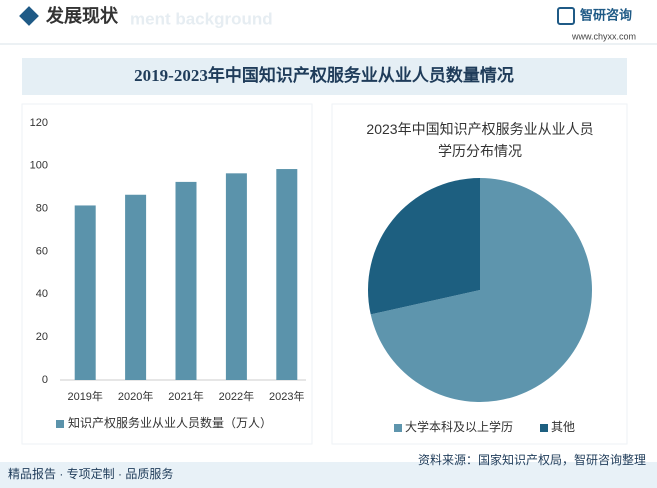 This screenshot has width=657, height=488. Describe the element at coordinates (480, 140) in the screenshot. I see `pie-title: 2023年中国知识产权服务业从业人员学历分布情况` at that location.